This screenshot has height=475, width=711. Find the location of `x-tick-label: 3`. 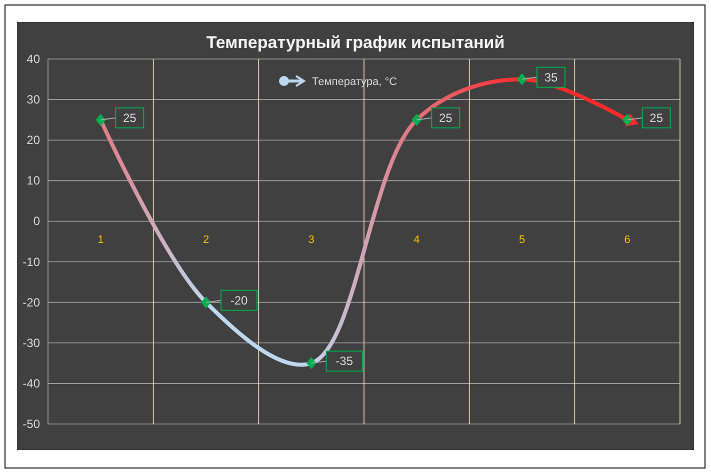

x-tick-label: 3 is located at coordinates (311, 240).